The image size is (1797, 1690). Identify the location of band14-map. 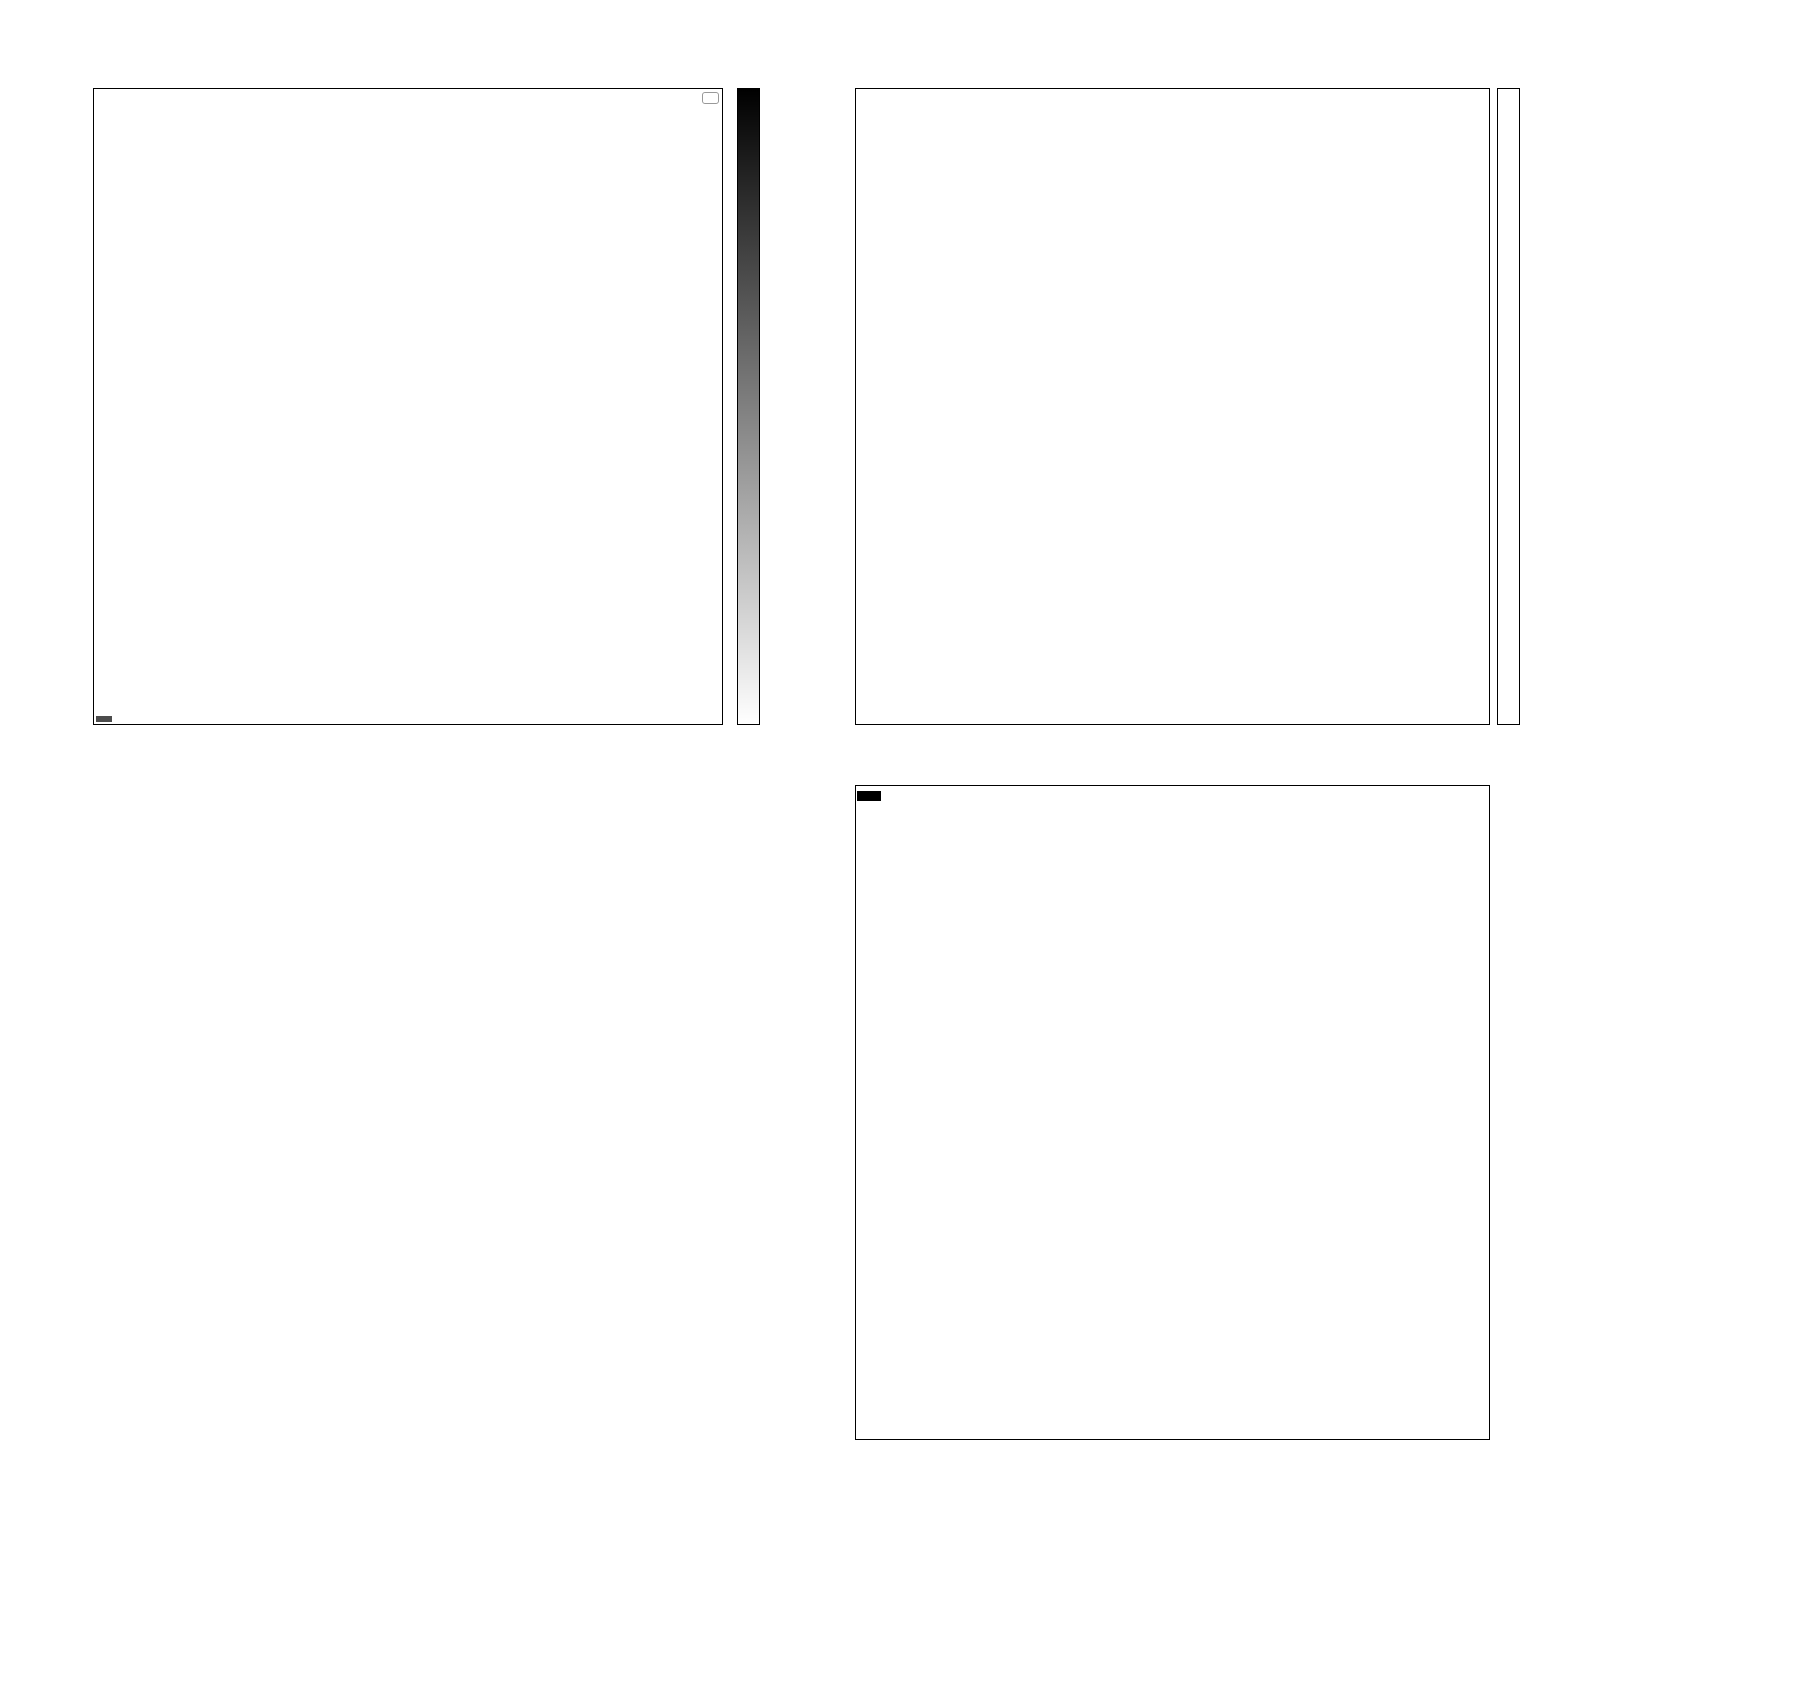
(408, 406).